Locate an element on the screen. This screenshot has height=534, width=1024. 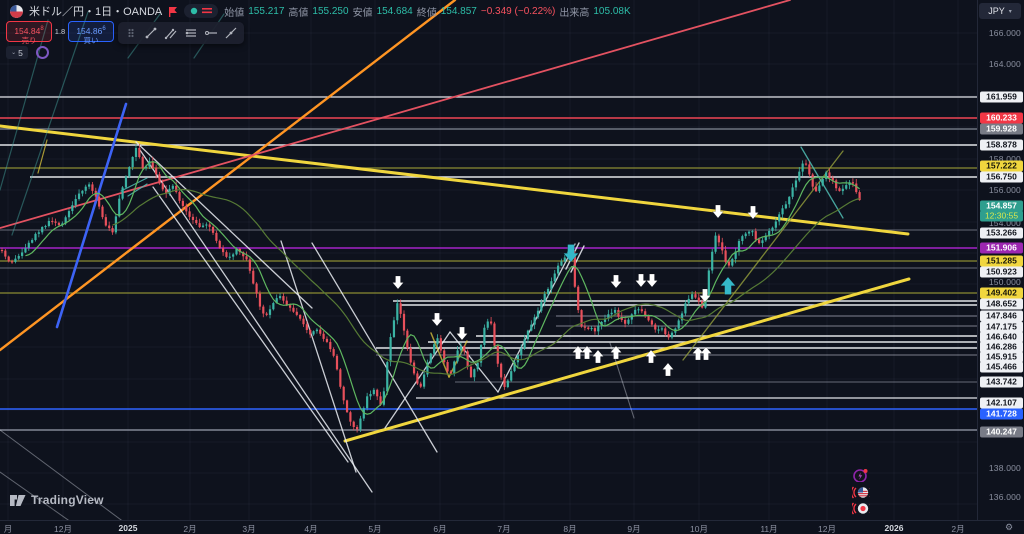
symbol-title: 米ドル／円・1日・OANDA is located at coordinates (96, 12).